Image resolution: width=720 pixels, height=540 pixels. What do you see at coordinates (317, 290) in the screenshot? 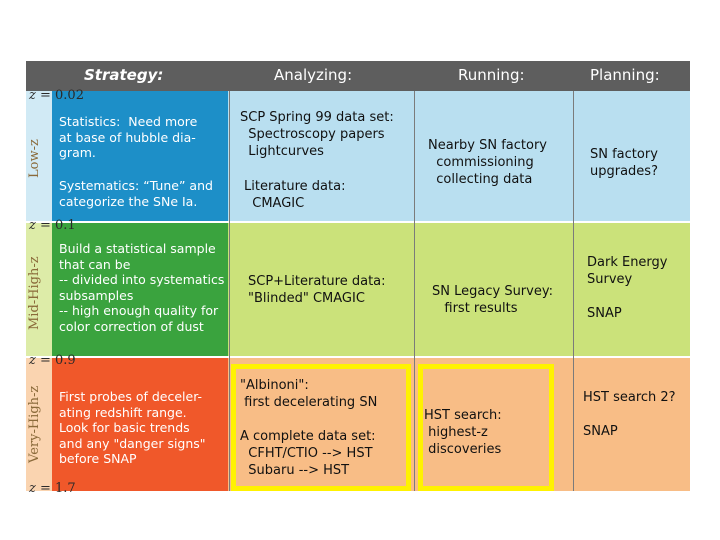
I see `mid-high-z-analyzing: SCP+Literature data: "Blinded" CMAGIC` at bounding box center [317, 290].